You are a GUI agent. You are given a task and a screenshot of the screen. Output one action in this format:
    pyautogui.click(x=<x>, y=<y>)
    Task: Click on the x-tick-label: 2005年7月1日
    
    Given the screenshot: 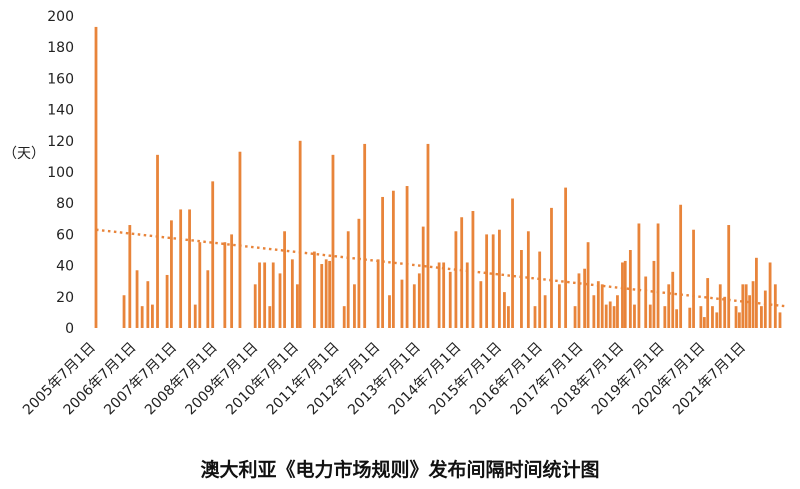 What is the action you would take?
    pyautogui.click(x=59, y=379)
    